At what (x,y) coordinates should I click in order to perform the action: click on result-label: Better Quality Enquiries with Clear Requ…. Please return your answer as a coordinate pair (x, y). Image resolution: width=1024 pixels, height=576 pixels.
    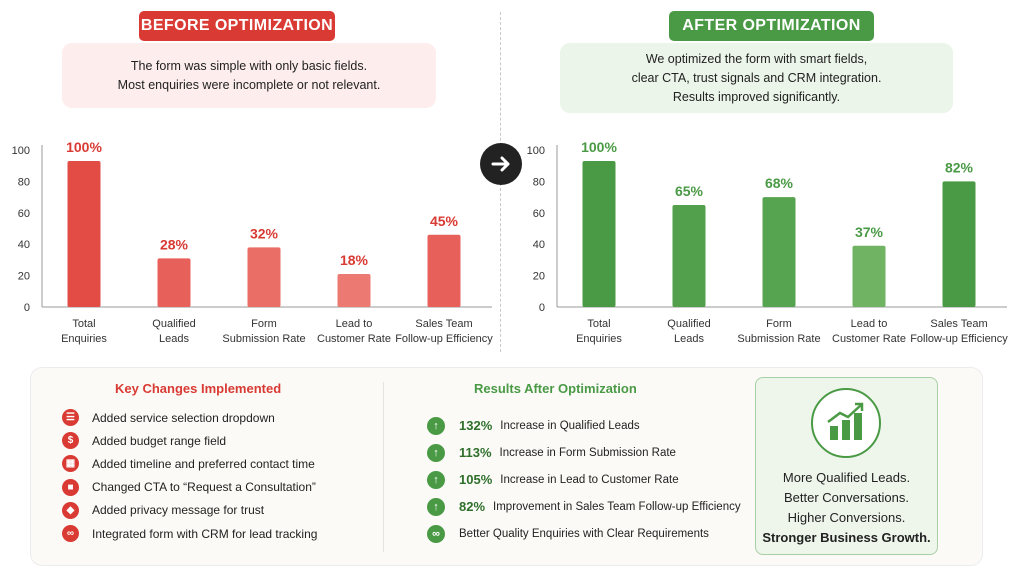
    Looking at the image, I should click on (584, 533).